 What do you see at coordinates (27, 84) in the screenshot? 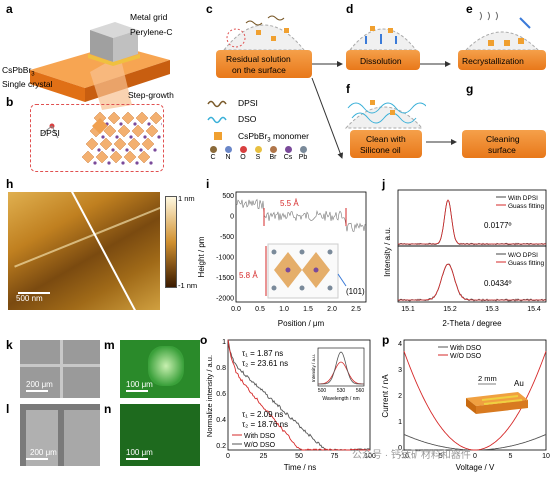
I see `crystal-label-line2: Single crystal` at bounding box center [27, 84].